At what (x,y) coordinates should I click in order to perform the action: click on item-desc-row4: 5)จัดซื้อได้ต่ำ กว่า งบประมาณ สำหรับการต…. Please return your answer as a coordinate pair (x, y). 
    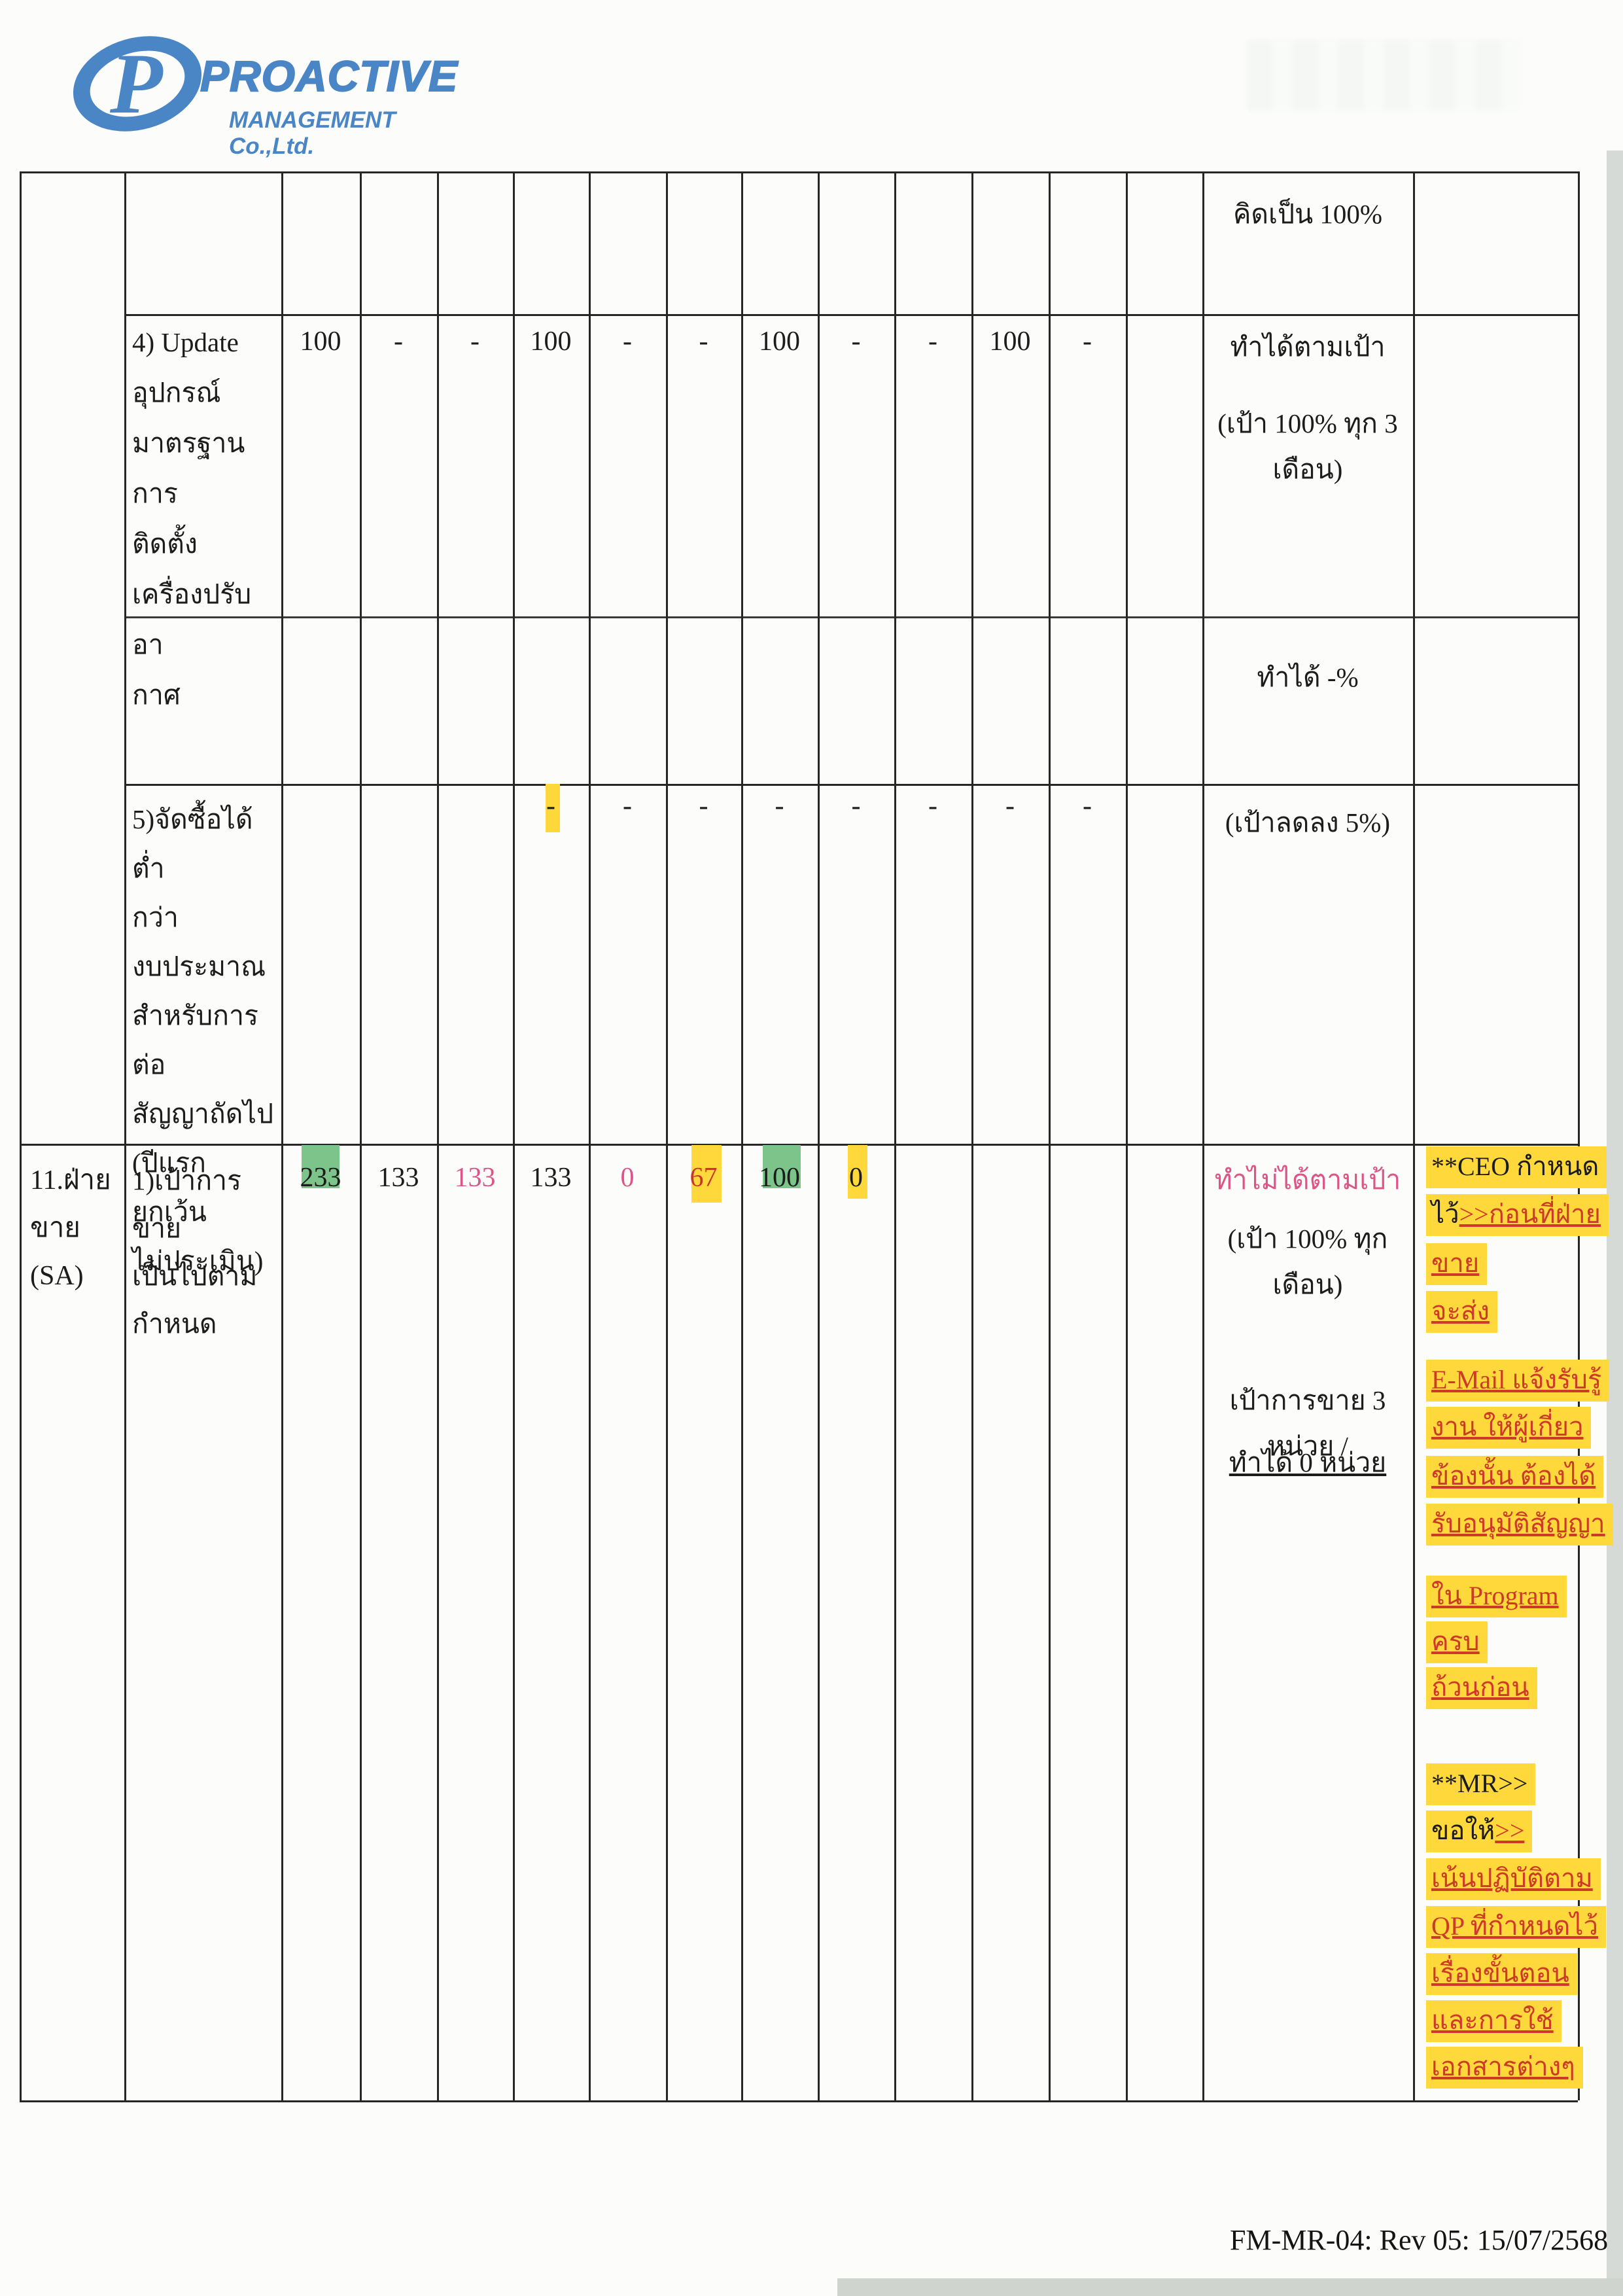
    Looking at the image, I should click on (203, 1040).